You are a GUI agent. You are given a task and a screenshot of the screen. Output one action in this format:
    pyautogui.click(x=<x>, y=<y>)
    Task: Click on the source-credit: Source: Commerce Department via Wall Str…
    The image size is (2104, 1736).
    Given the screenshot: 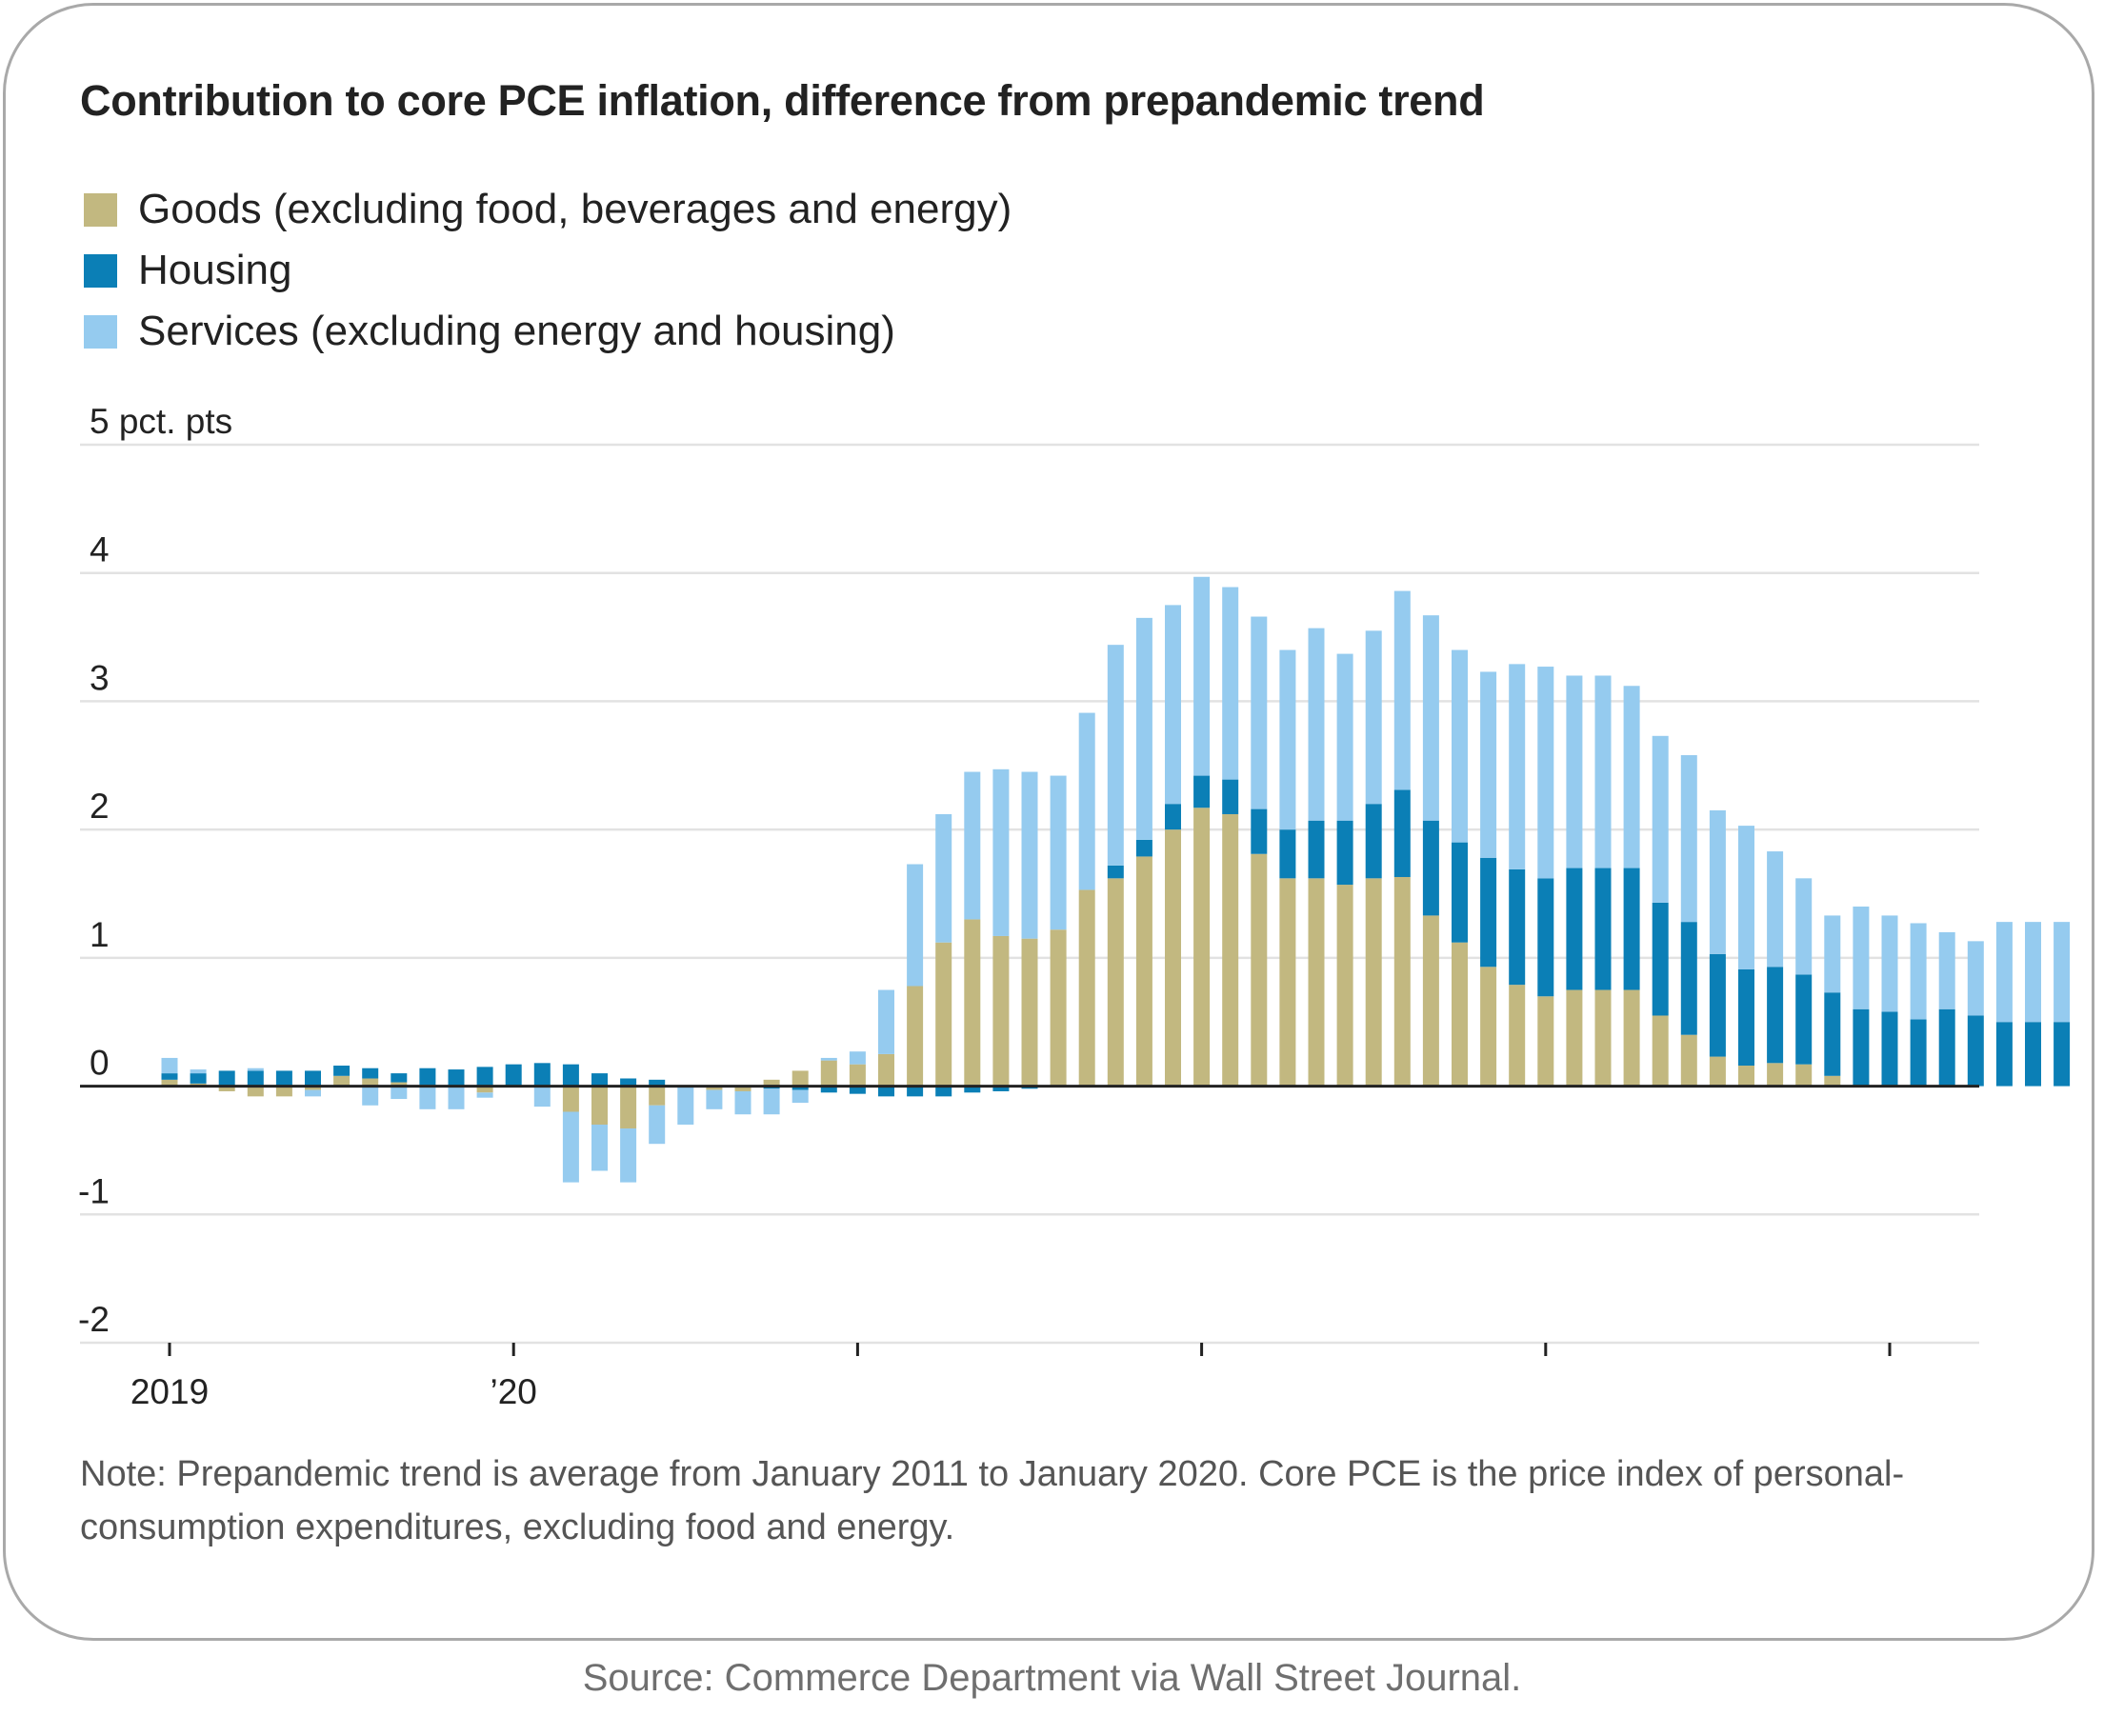 What is the action you would take?
    pyautogui.click(x=1052, y=1678)
    